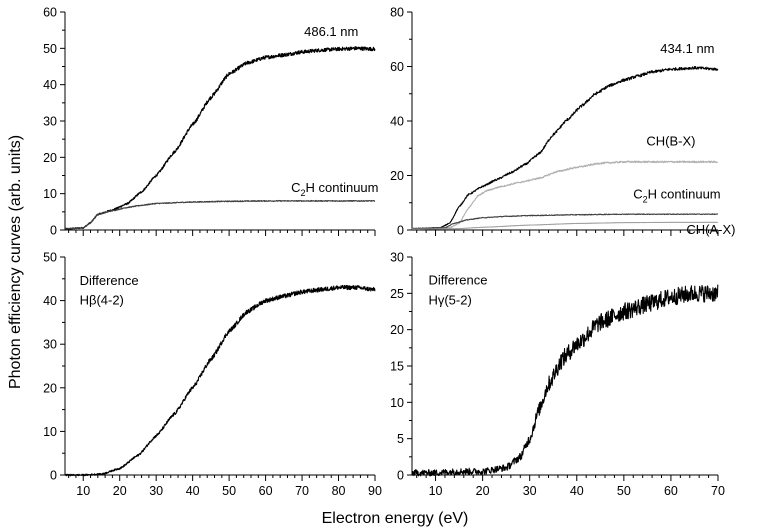 The height and width of the screenshot is (530, 776). I want to click on annotation-c-1: Hβ(4-2), so click(102, 300).